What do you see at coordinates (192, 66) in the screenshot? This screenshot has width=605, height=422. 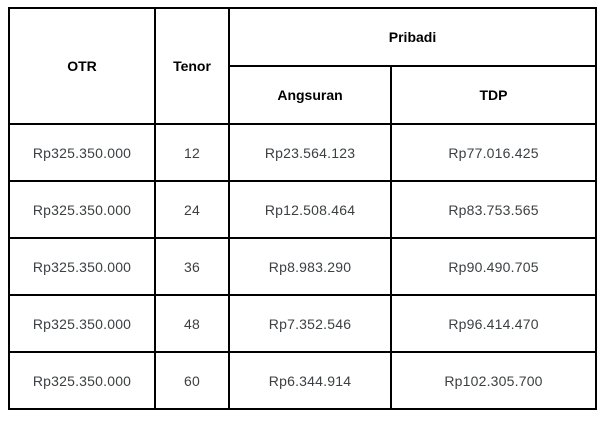 I see `header-tenor: Tenor` at bounding box center [192, 66].